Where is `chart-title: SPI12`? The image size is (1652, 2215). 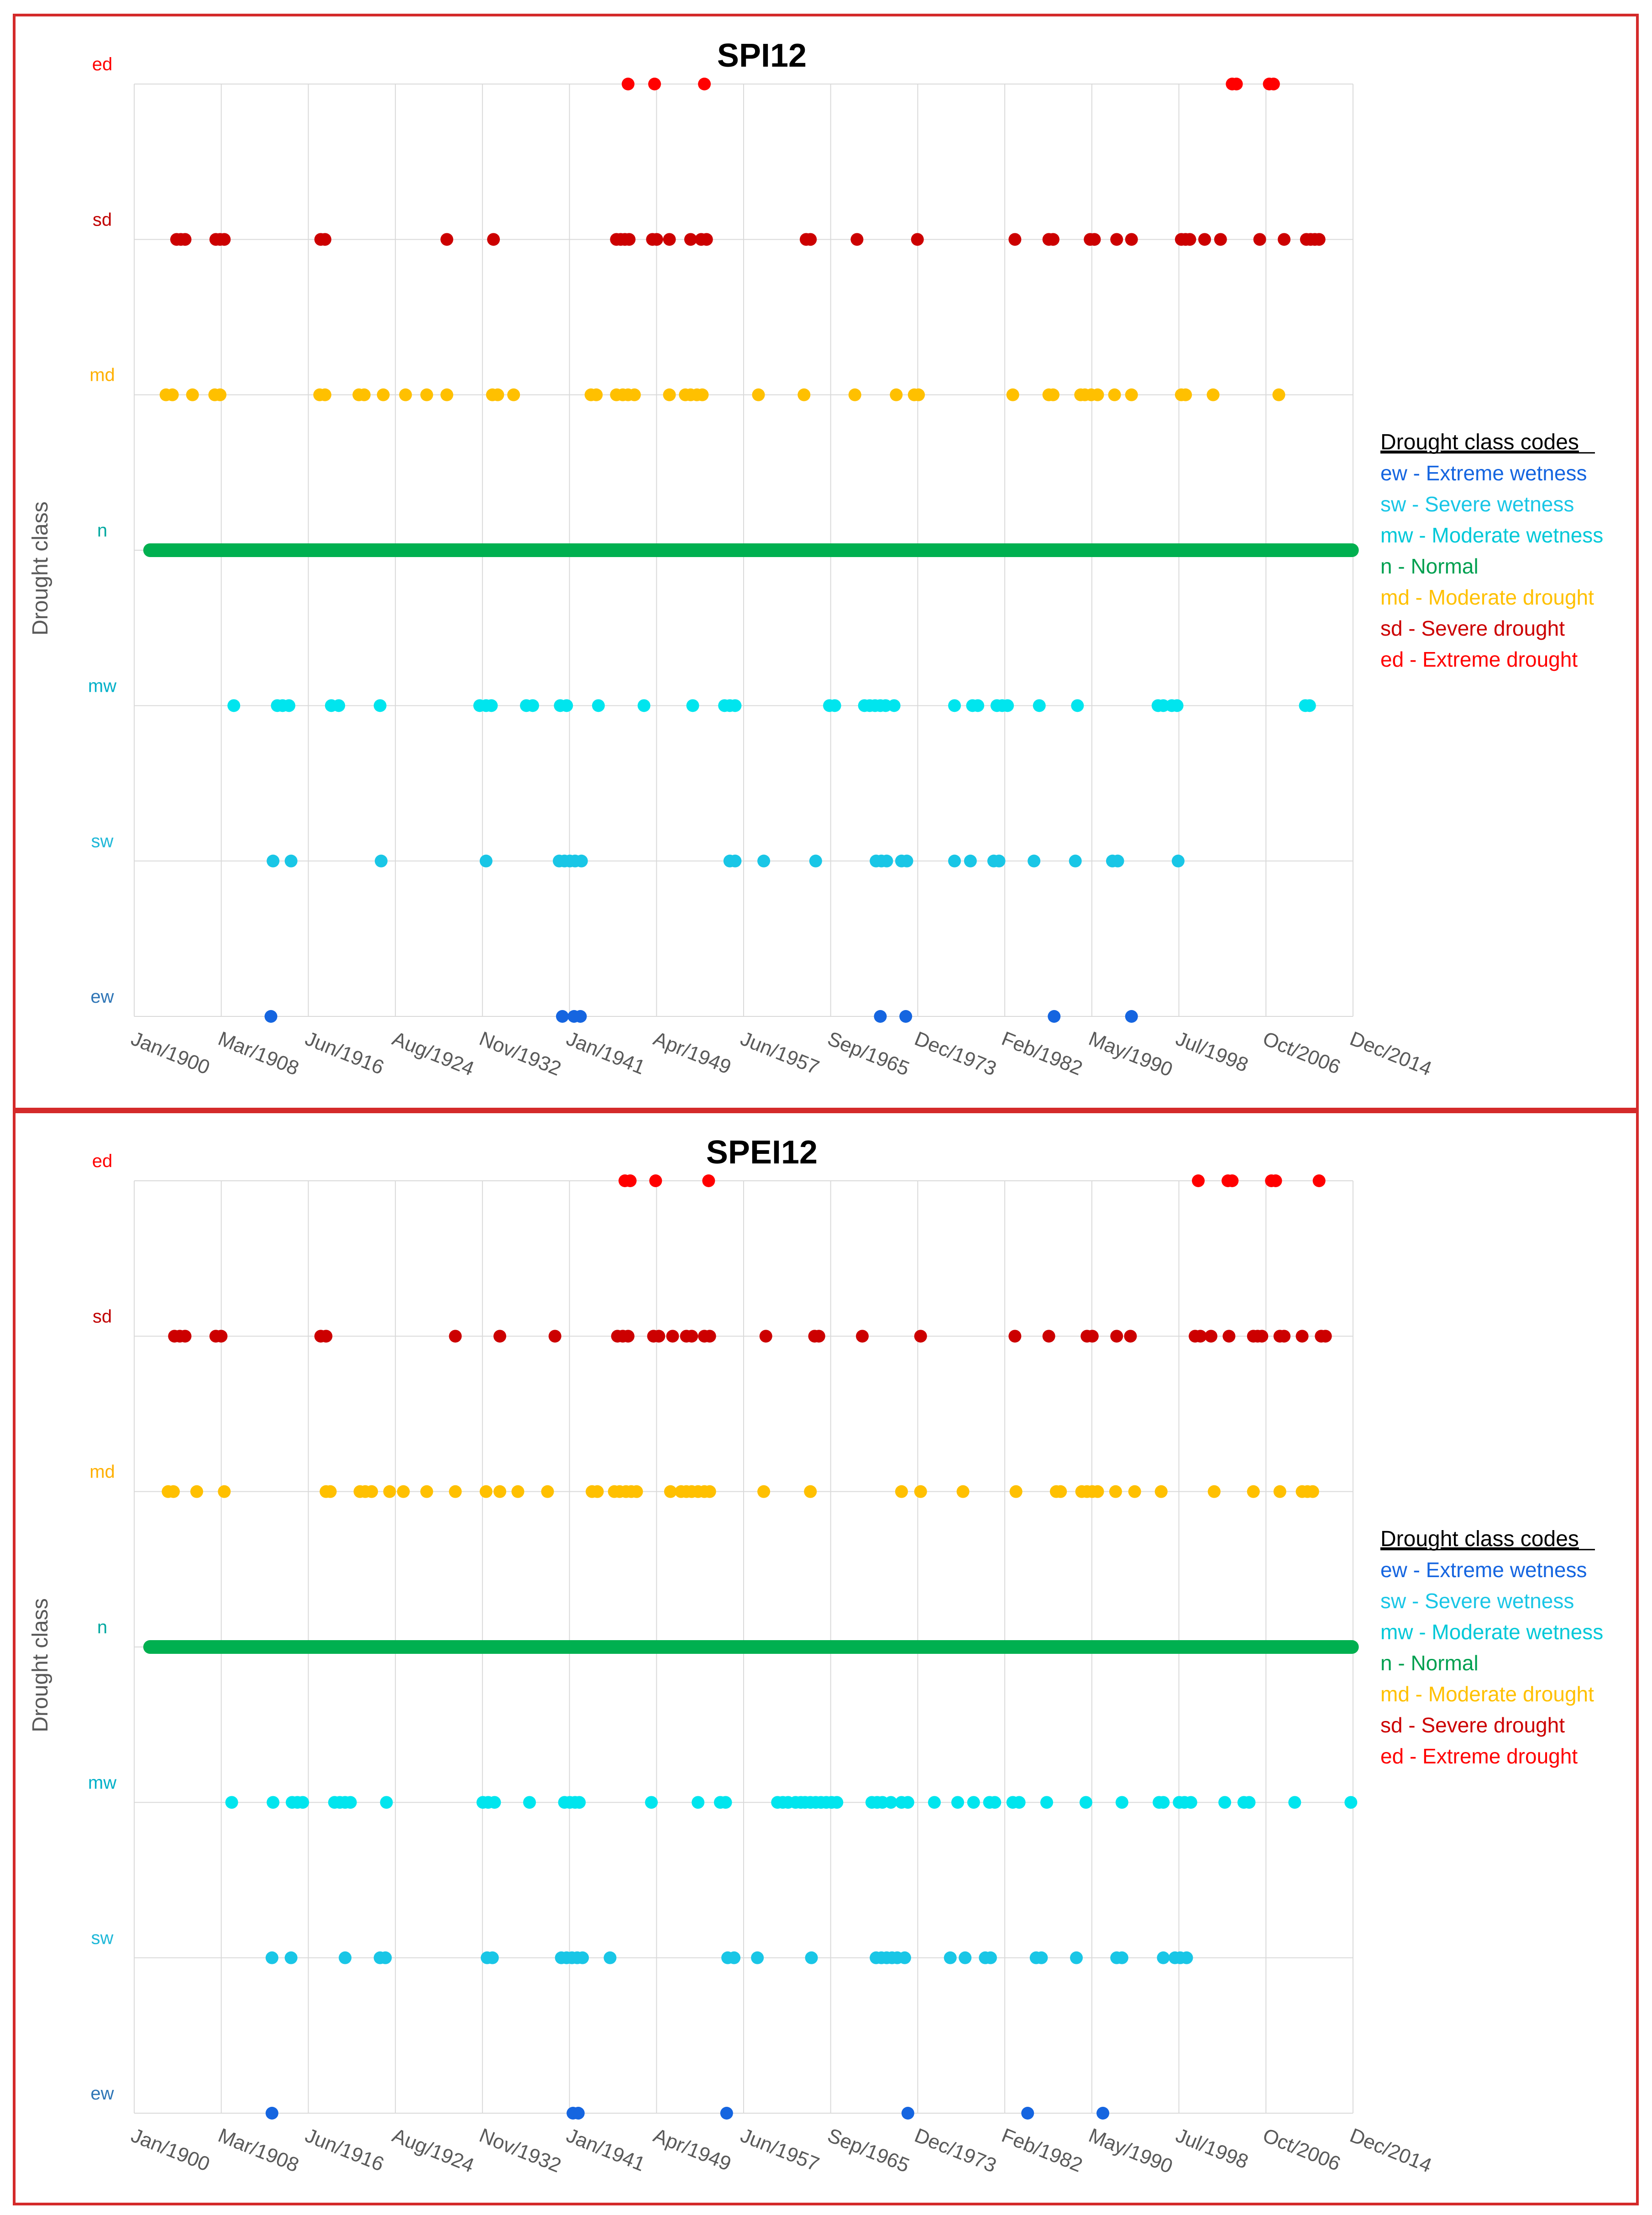
chart-title: SPI12 is located at coordinates (762, 56).